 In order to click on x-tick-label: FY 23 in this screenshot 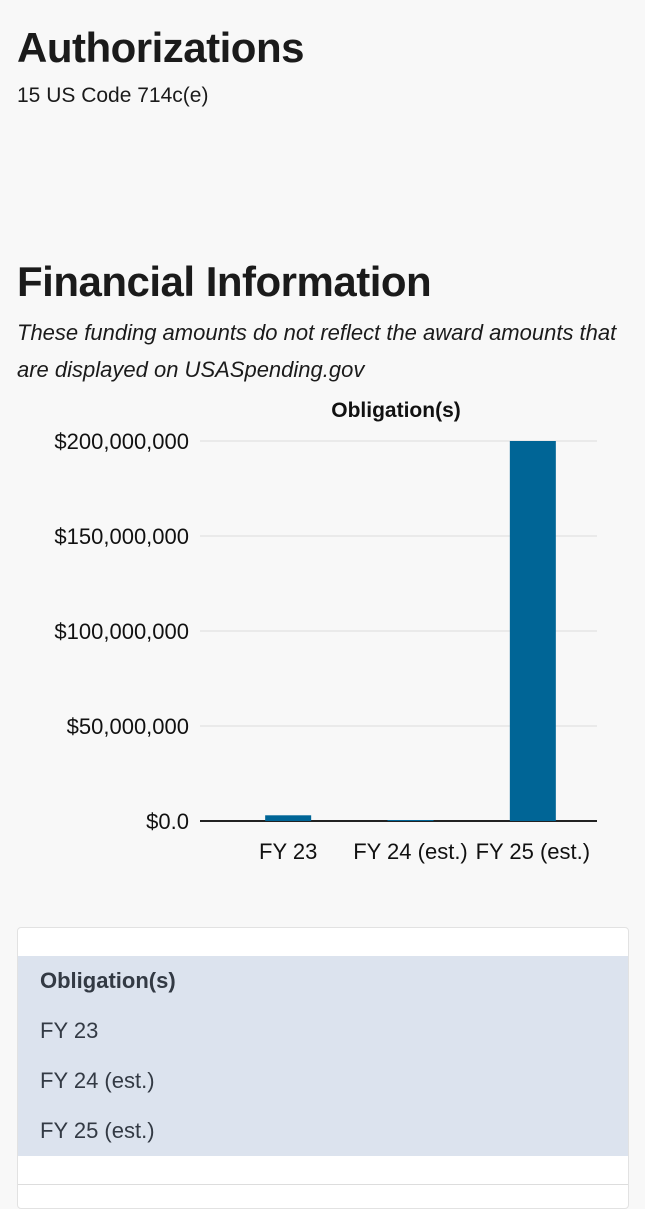, I will do `click(288, 851)`.